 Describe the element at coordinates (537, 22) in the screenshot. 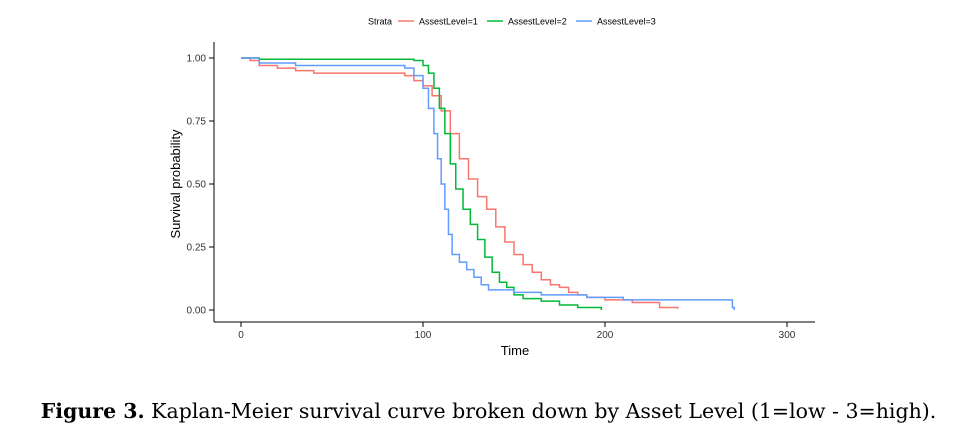

I see `legend-label: AssestLevel=2` at that location.